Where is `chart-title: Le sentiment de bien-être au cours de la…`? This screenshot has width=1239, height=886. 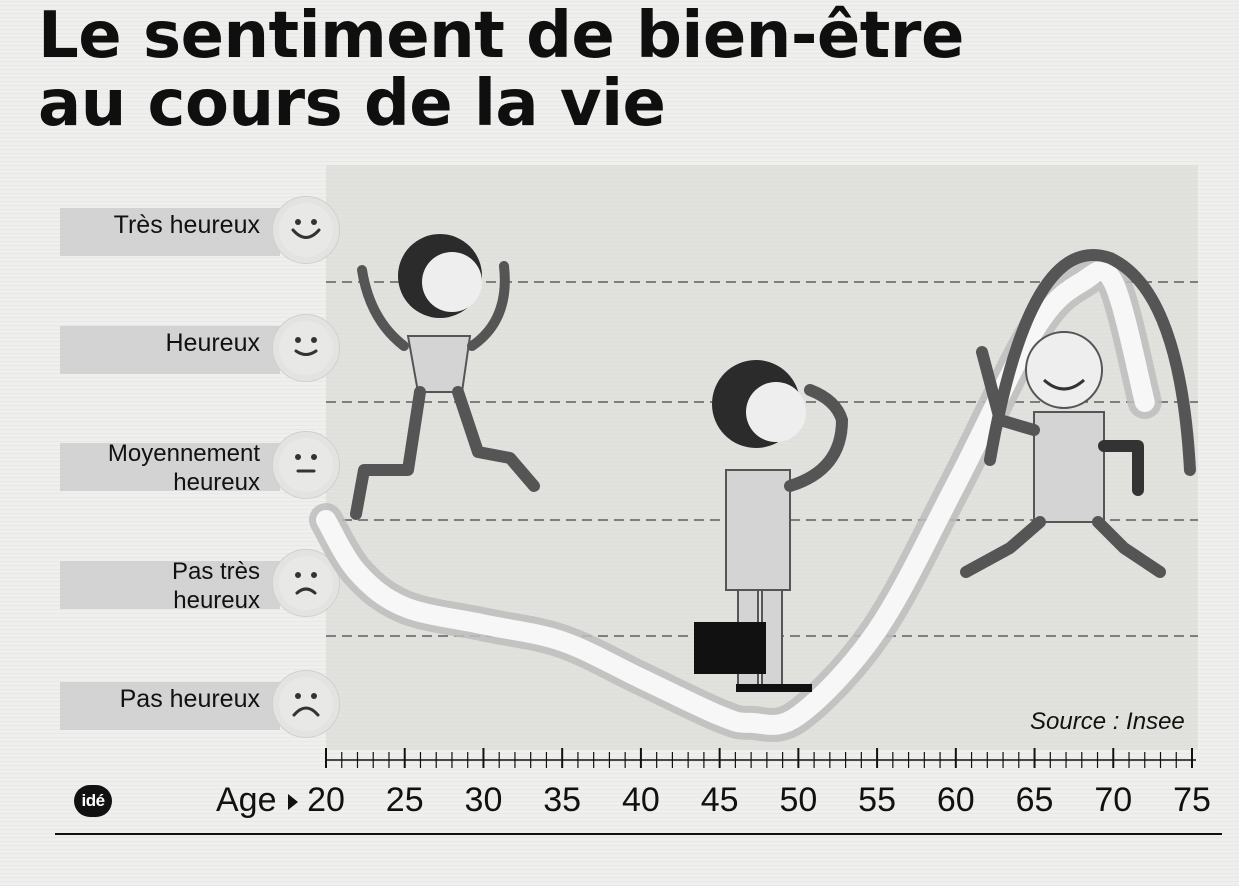
chart-title: Le sentiment de bien-être au cours de la… is located at coordinates (501, 70).